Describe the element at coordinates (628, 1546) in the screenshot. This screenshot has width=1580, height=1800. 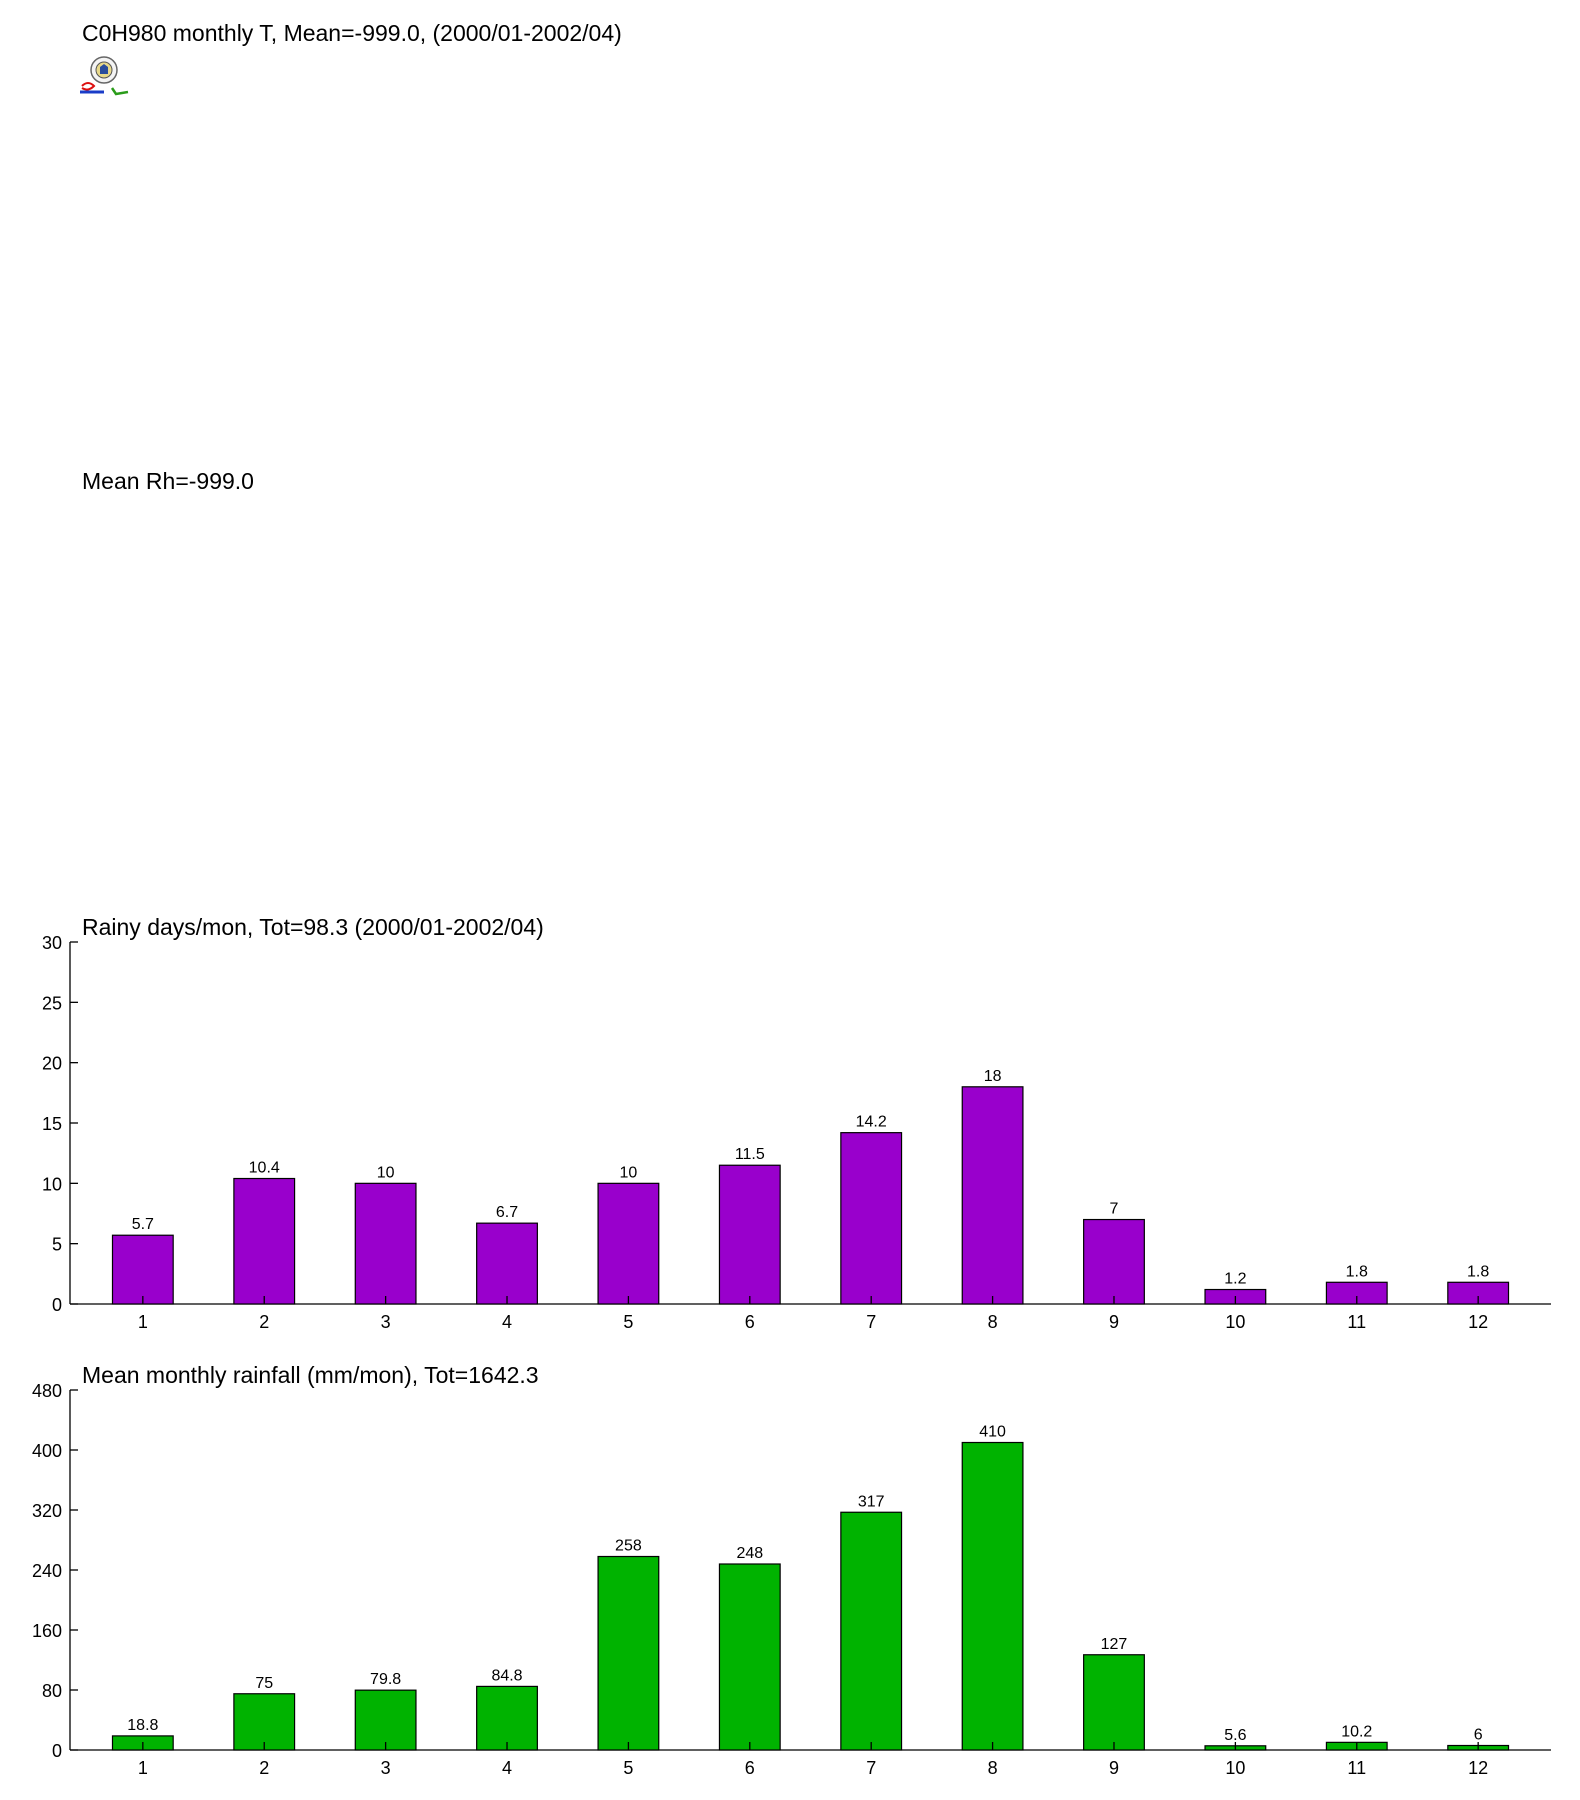
I see `bar-value-label: 258` at that location.